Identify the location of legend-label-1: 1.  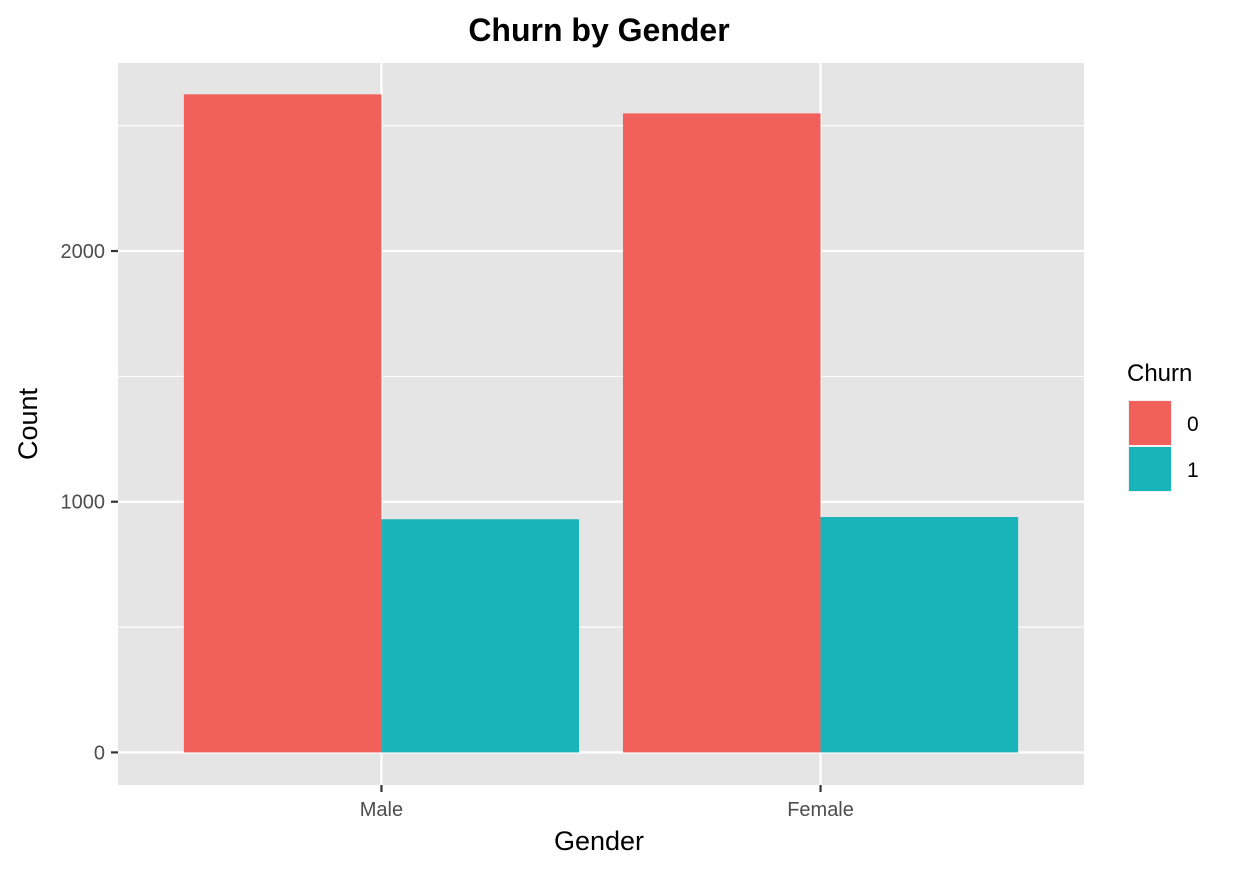
(1193, 470).